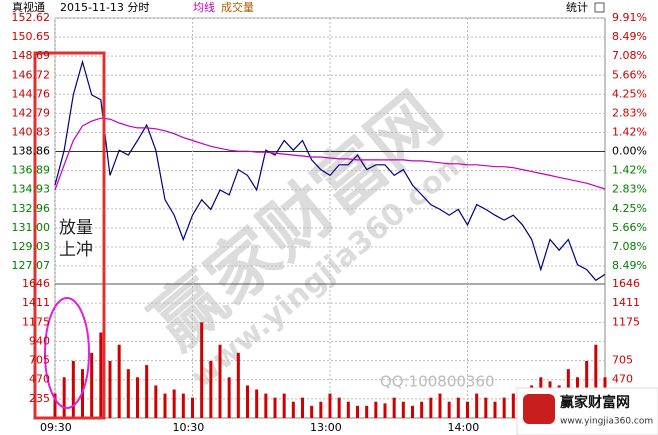 The width and height of the screenshot is (658, 435). What do you see at coordinates (599, 7) in the screenshot?
I see `window-icon` at bounding box center [599, 7].